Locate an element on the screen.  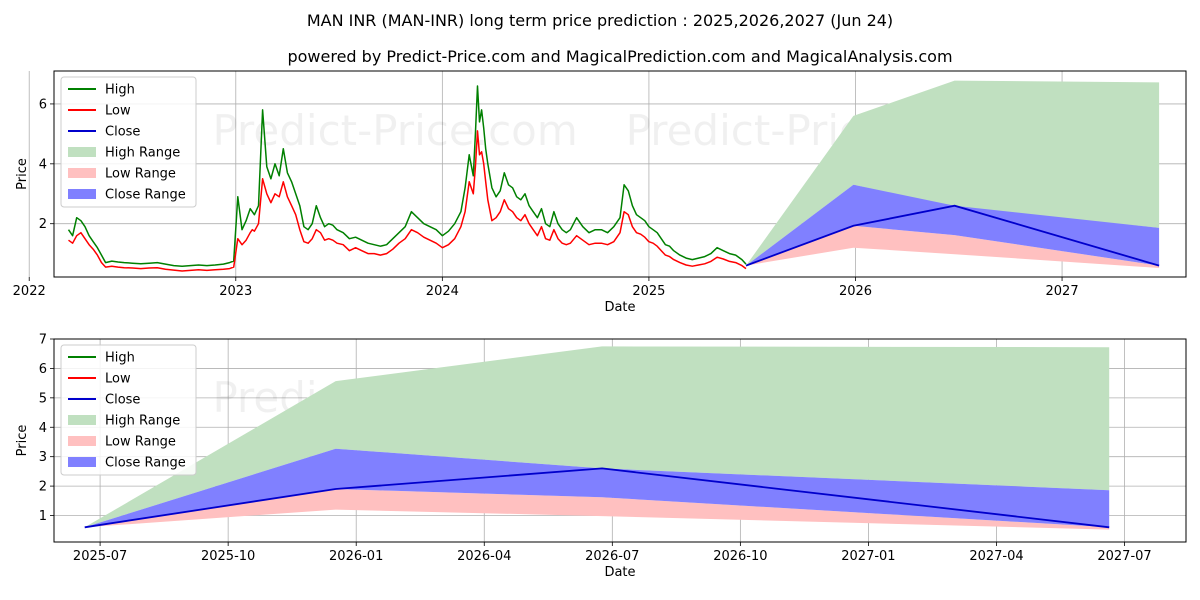
x-tick-label: 2026-10 is located at coordinates (740, 556).